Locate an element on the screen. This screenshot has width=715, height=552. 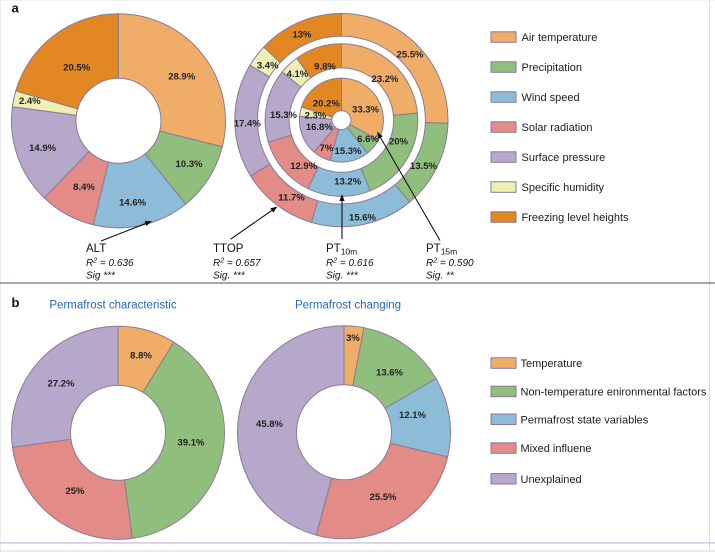
svg-text: 3.4% is located at coordinates (268, 66).